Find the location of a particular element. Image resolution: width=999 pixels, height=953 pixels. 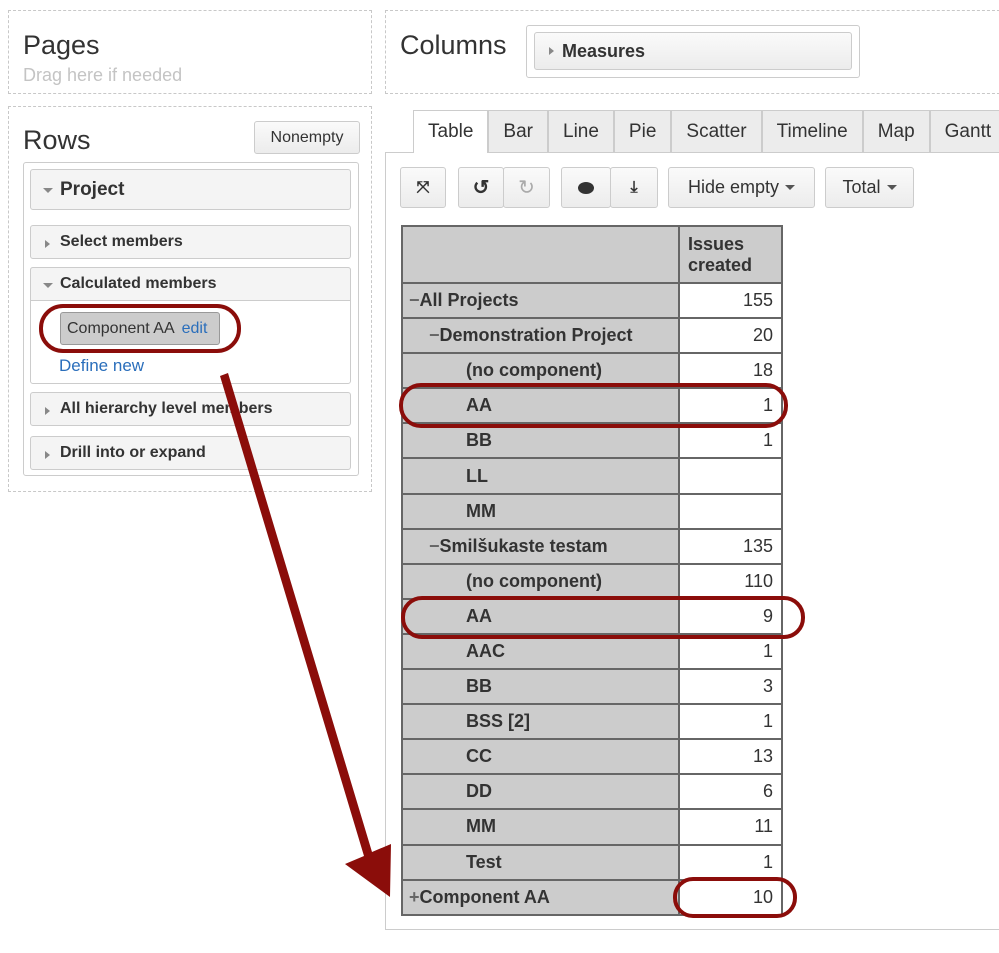

table-row: CC 13 is located at coordinates (592, 757).